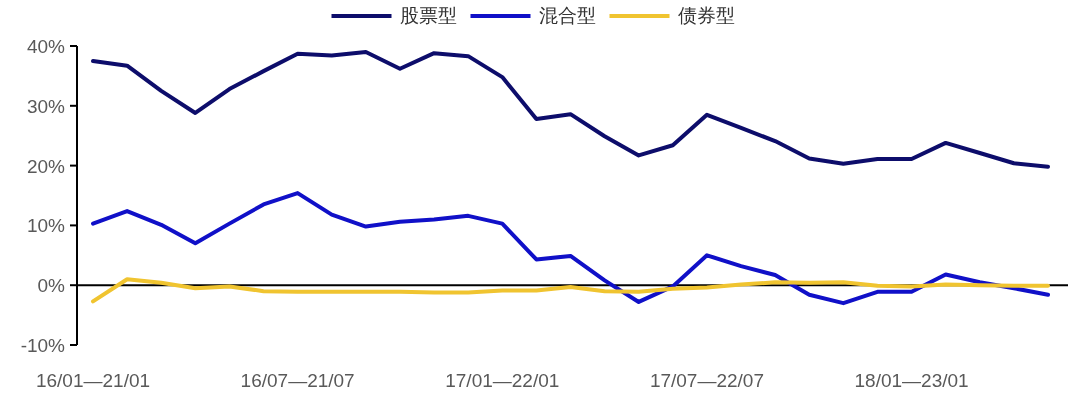  What do you see at coordinates (43, 345) in the screenshot?
I see `y-tick-label: -10%` at bounding box center [43, 345].